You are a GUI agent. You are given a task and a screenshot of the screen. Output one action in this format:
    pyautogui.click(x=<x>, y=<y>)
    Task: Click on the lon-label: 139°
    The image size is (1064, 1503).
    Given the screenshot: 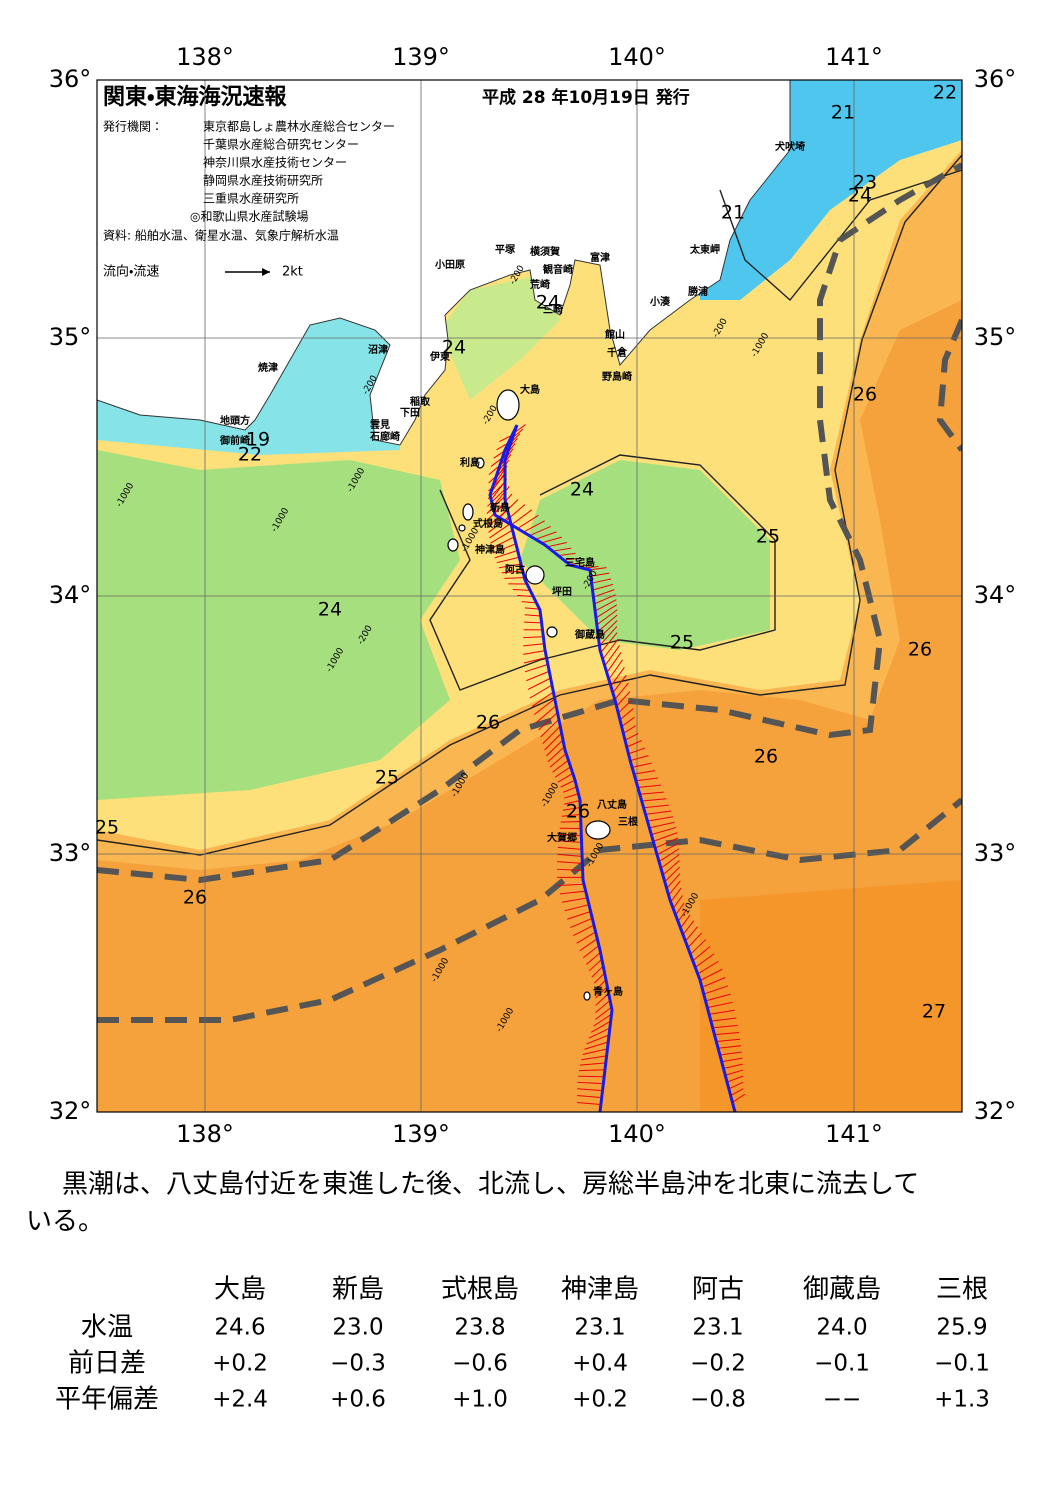 What is the action you would take?
    pyautogui.click(x=421, y=57)
    